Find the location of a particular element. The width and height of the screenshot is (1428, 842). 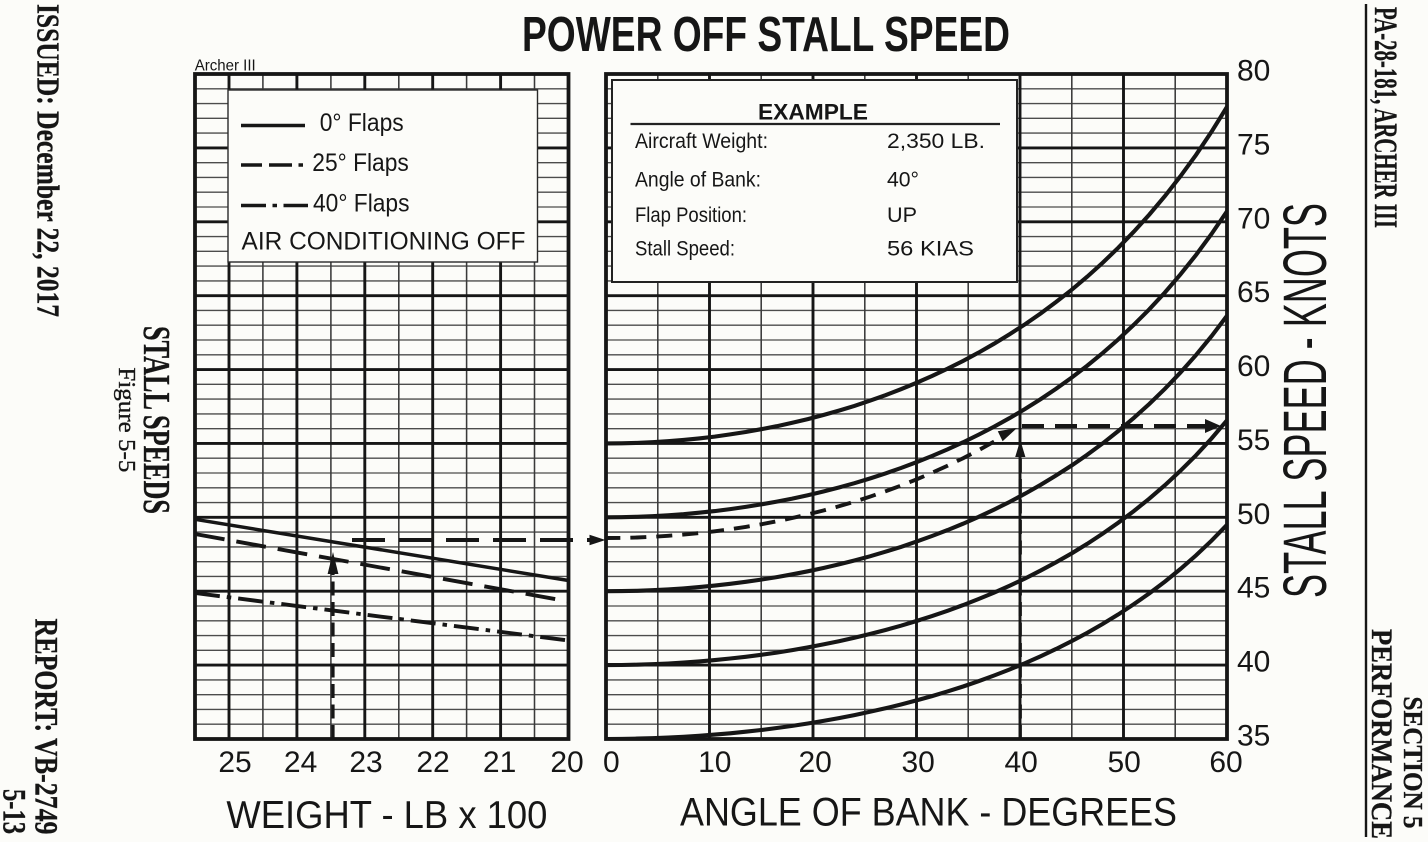

svg-text: 25° Flaps is located at coordinates (360, 163).